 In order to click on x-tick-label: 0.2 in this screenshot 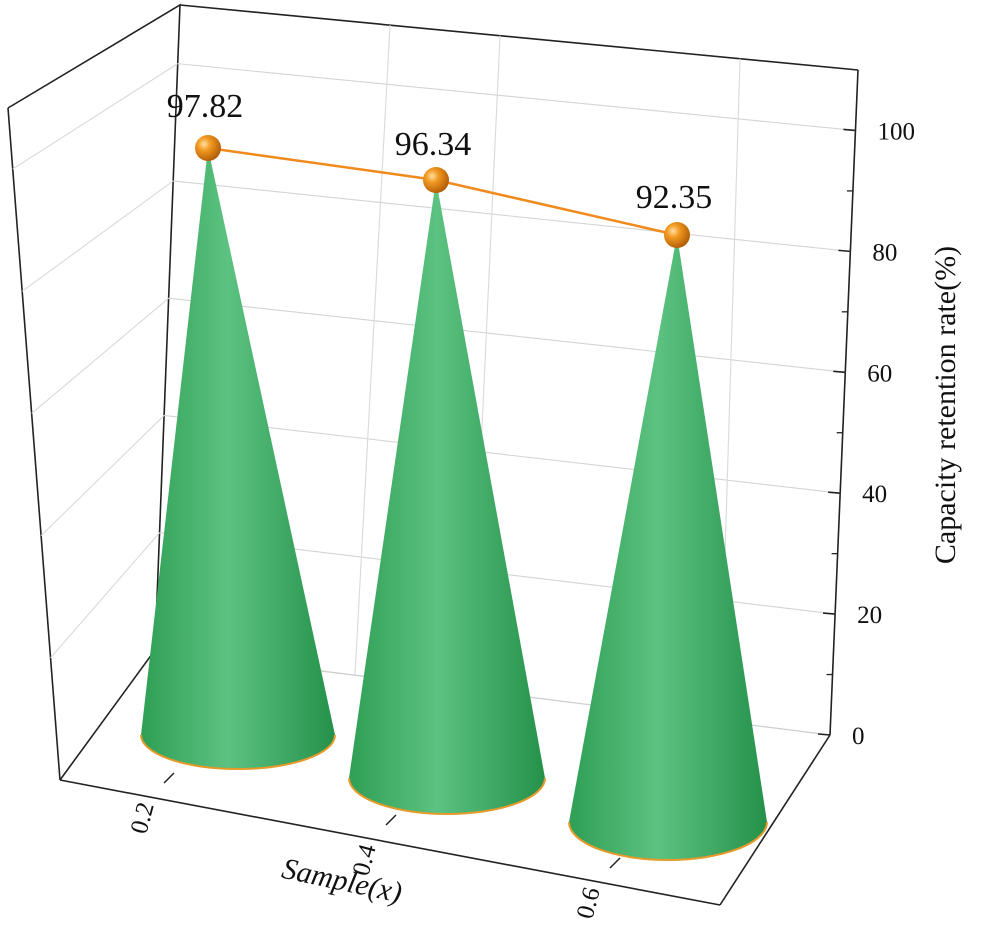, I will do `click(143, 817)`.